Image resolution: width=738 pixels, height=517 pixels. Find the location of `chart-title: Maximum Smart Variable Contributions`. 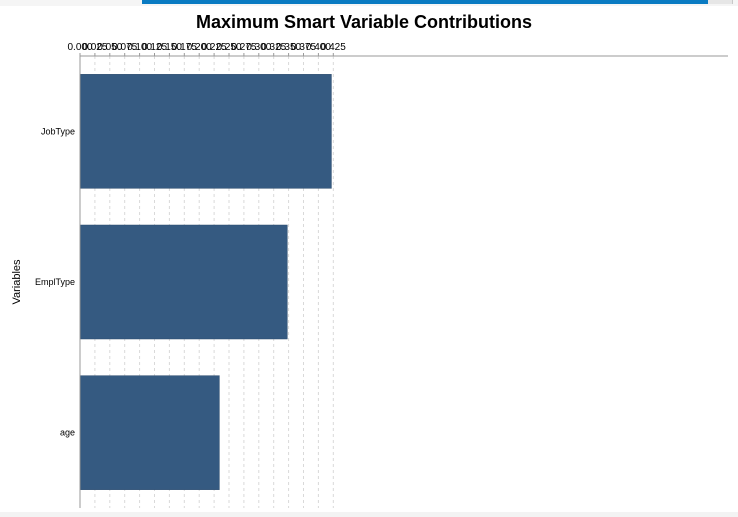

chart-title: Maximum Smart Variable Contributions is located at coordinates (364, 22).